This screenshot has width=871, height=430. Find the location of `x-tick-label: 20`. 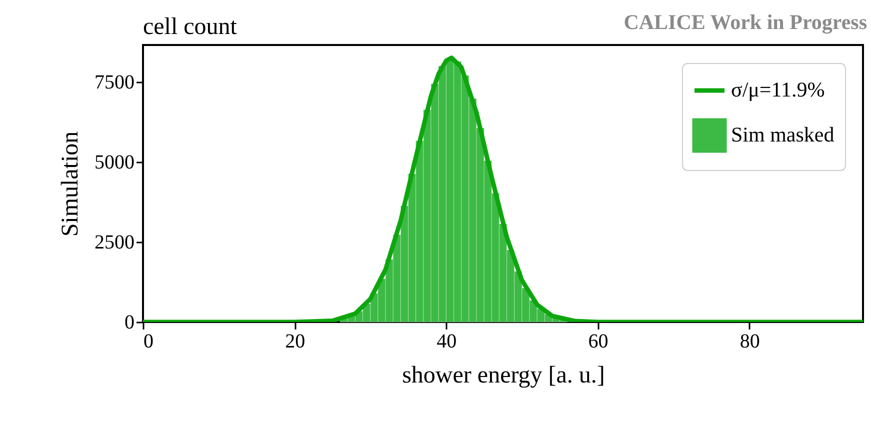

x-tick-label: 20 is located at coordinates (295, 341).